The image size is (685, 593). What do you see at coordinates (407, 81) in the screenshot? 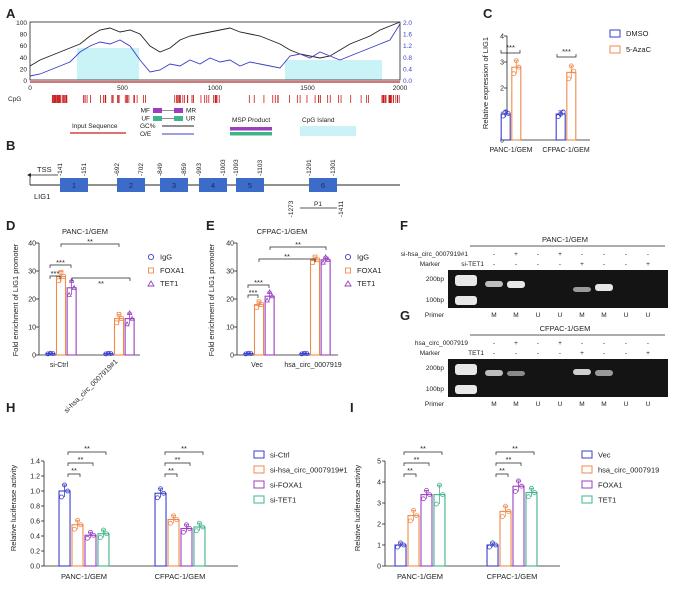
I see `right-tick: 0.0` at bounding box center [407, 81].